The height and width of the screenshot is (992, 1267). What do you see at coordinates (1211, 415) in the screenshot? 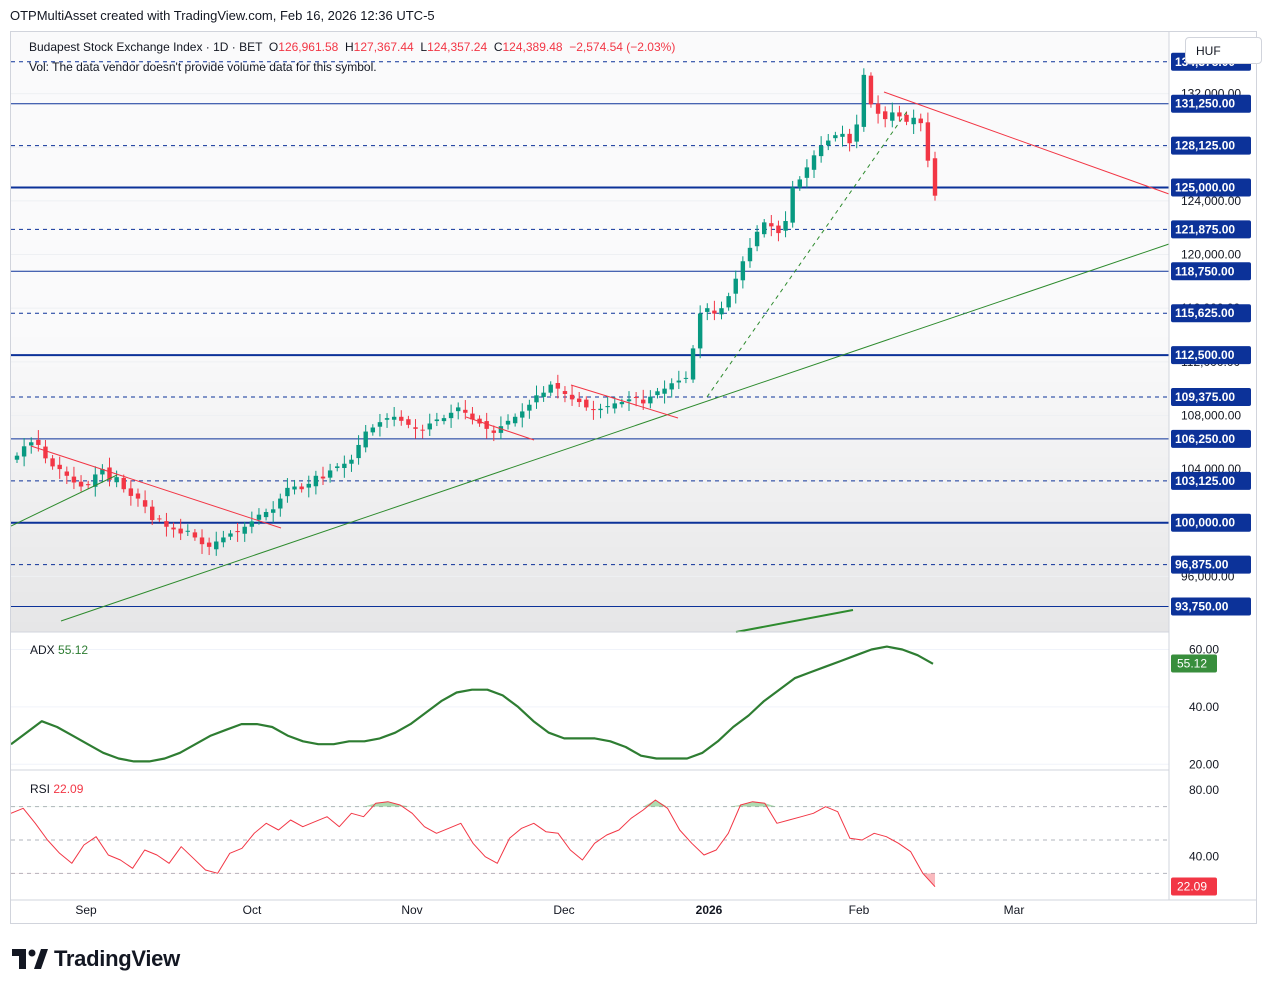
I see `price-tick-label: 108,000.00` at bounding box center [1211, 415].